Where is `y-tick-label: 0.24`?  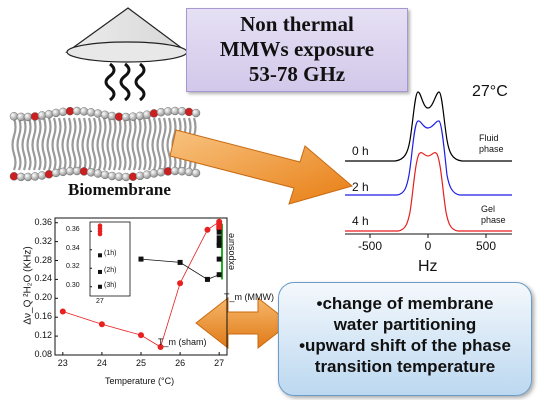 y-tick-label: 0.24 is located at coordinates (43, 278).